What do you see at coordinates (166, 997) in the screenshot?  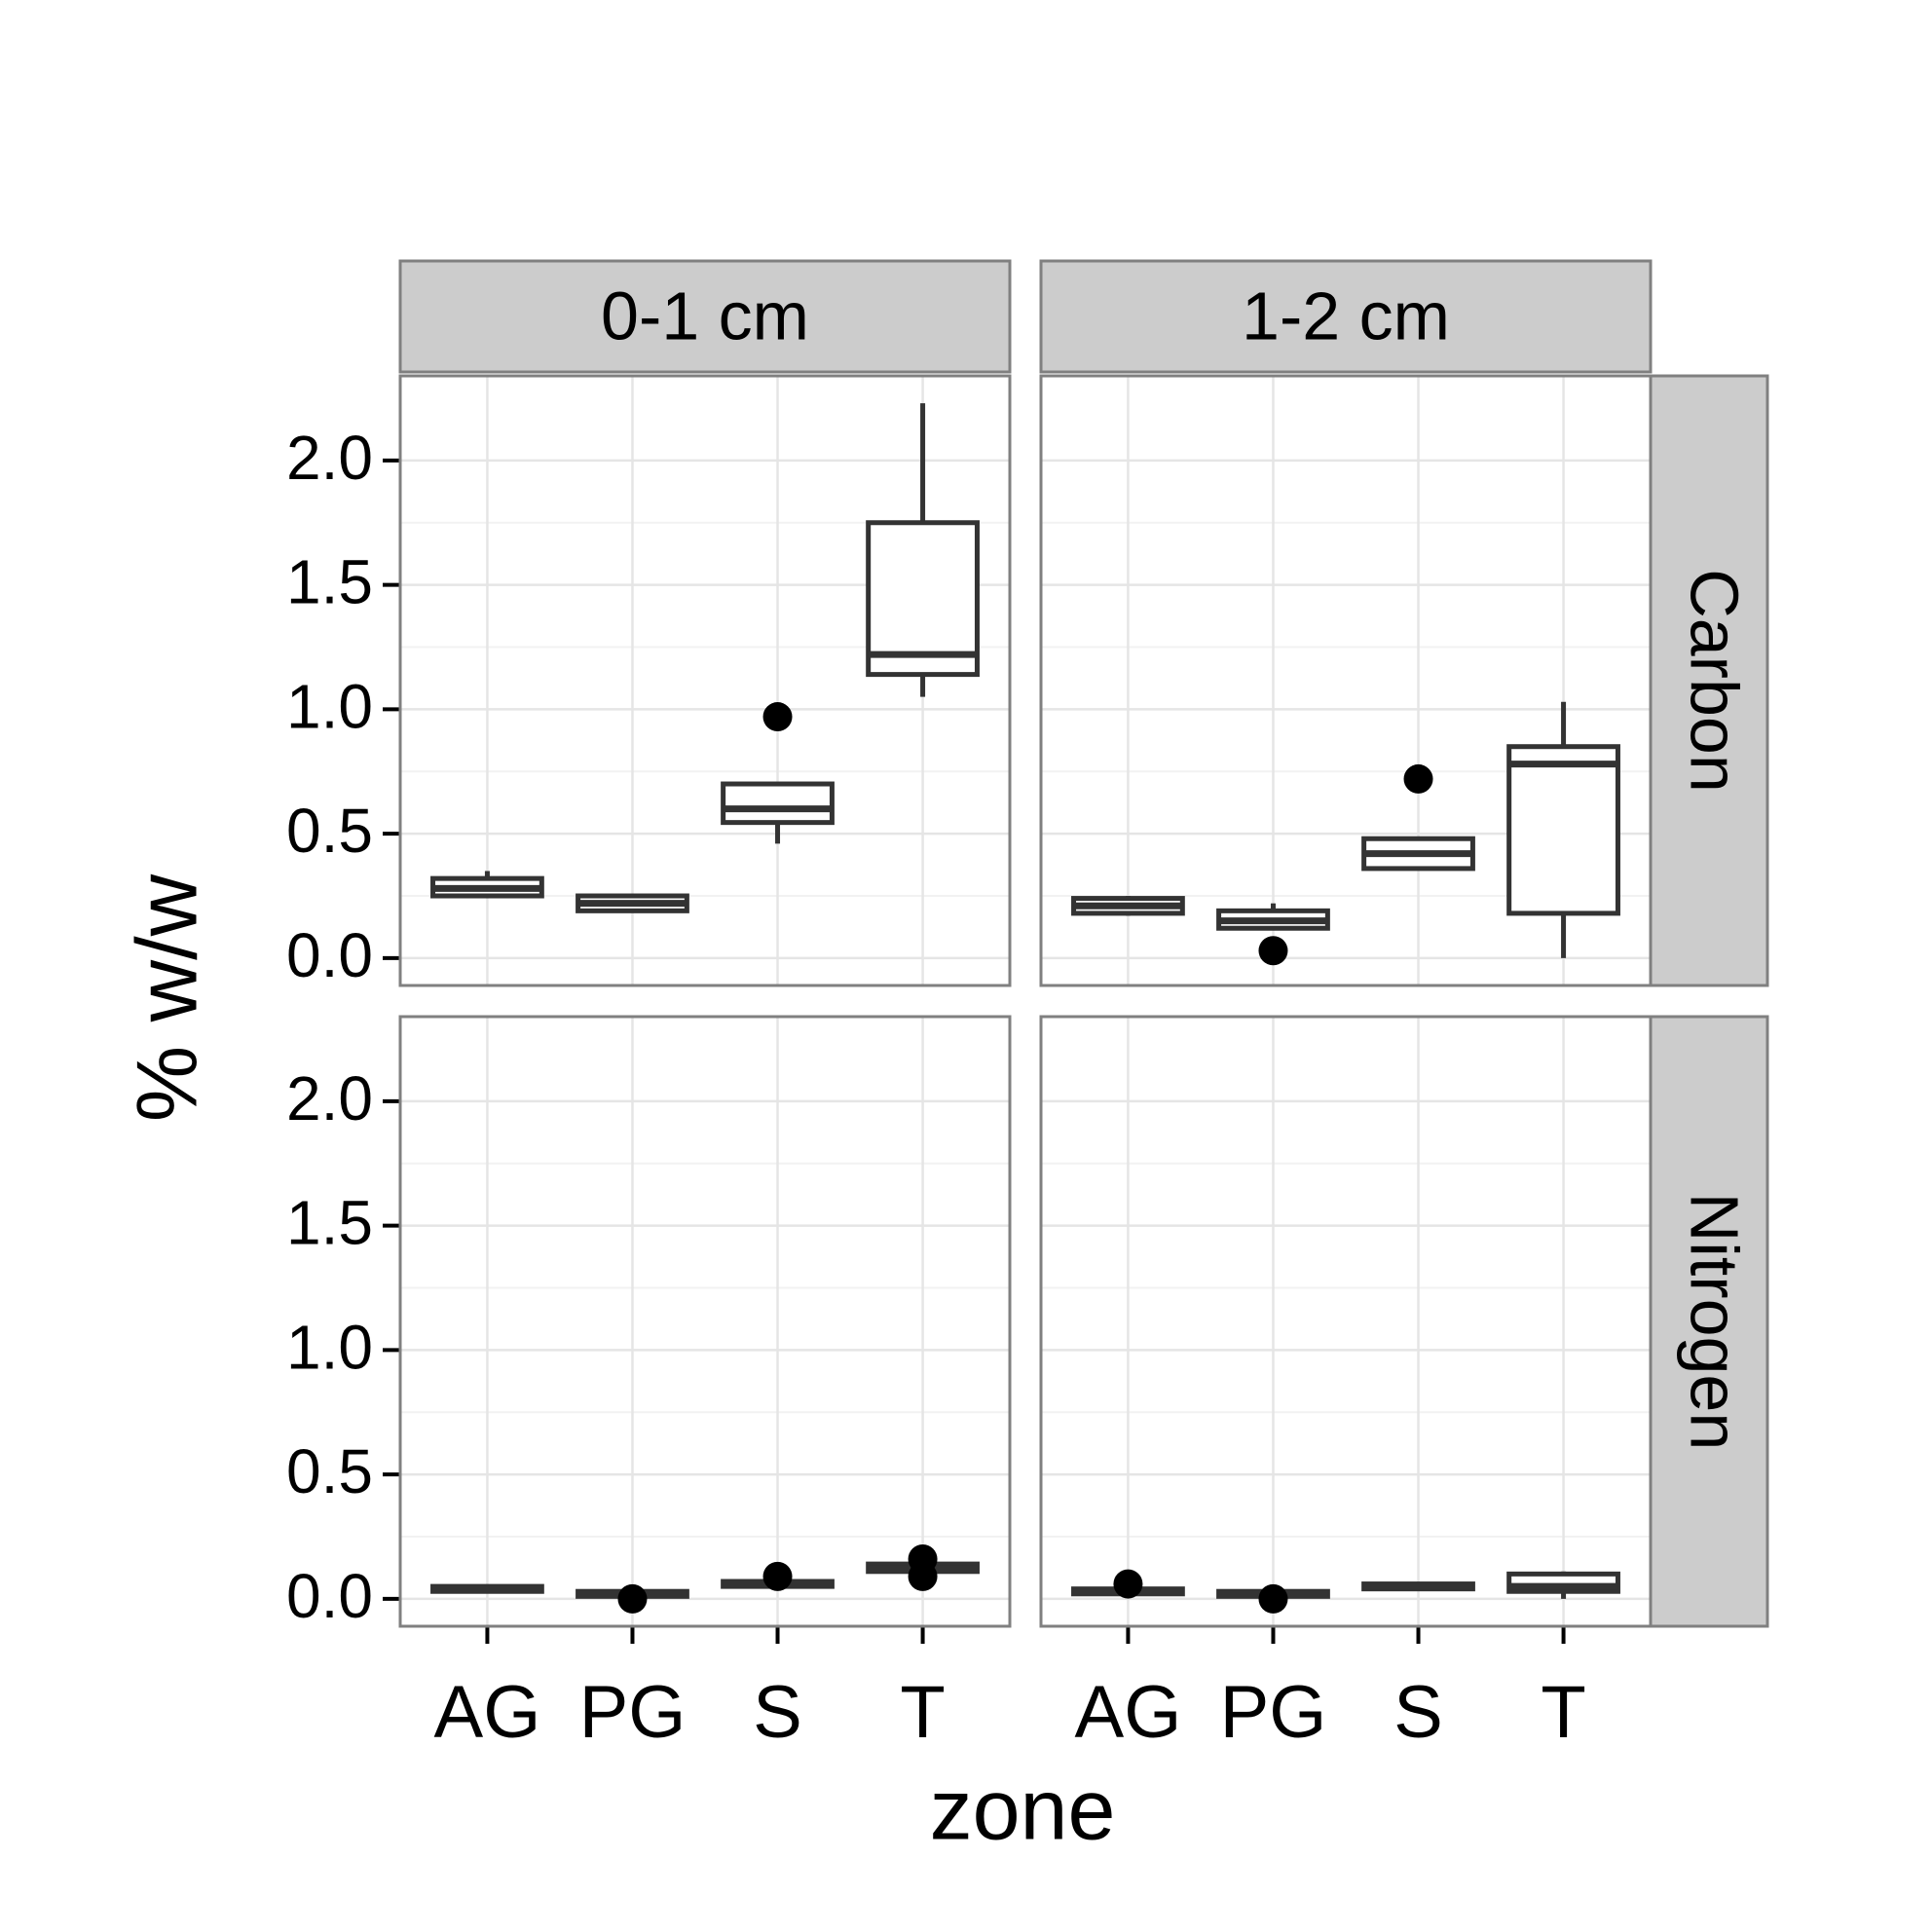 I see `y-axis-title: % w/w` at bounding box center [166, 997].